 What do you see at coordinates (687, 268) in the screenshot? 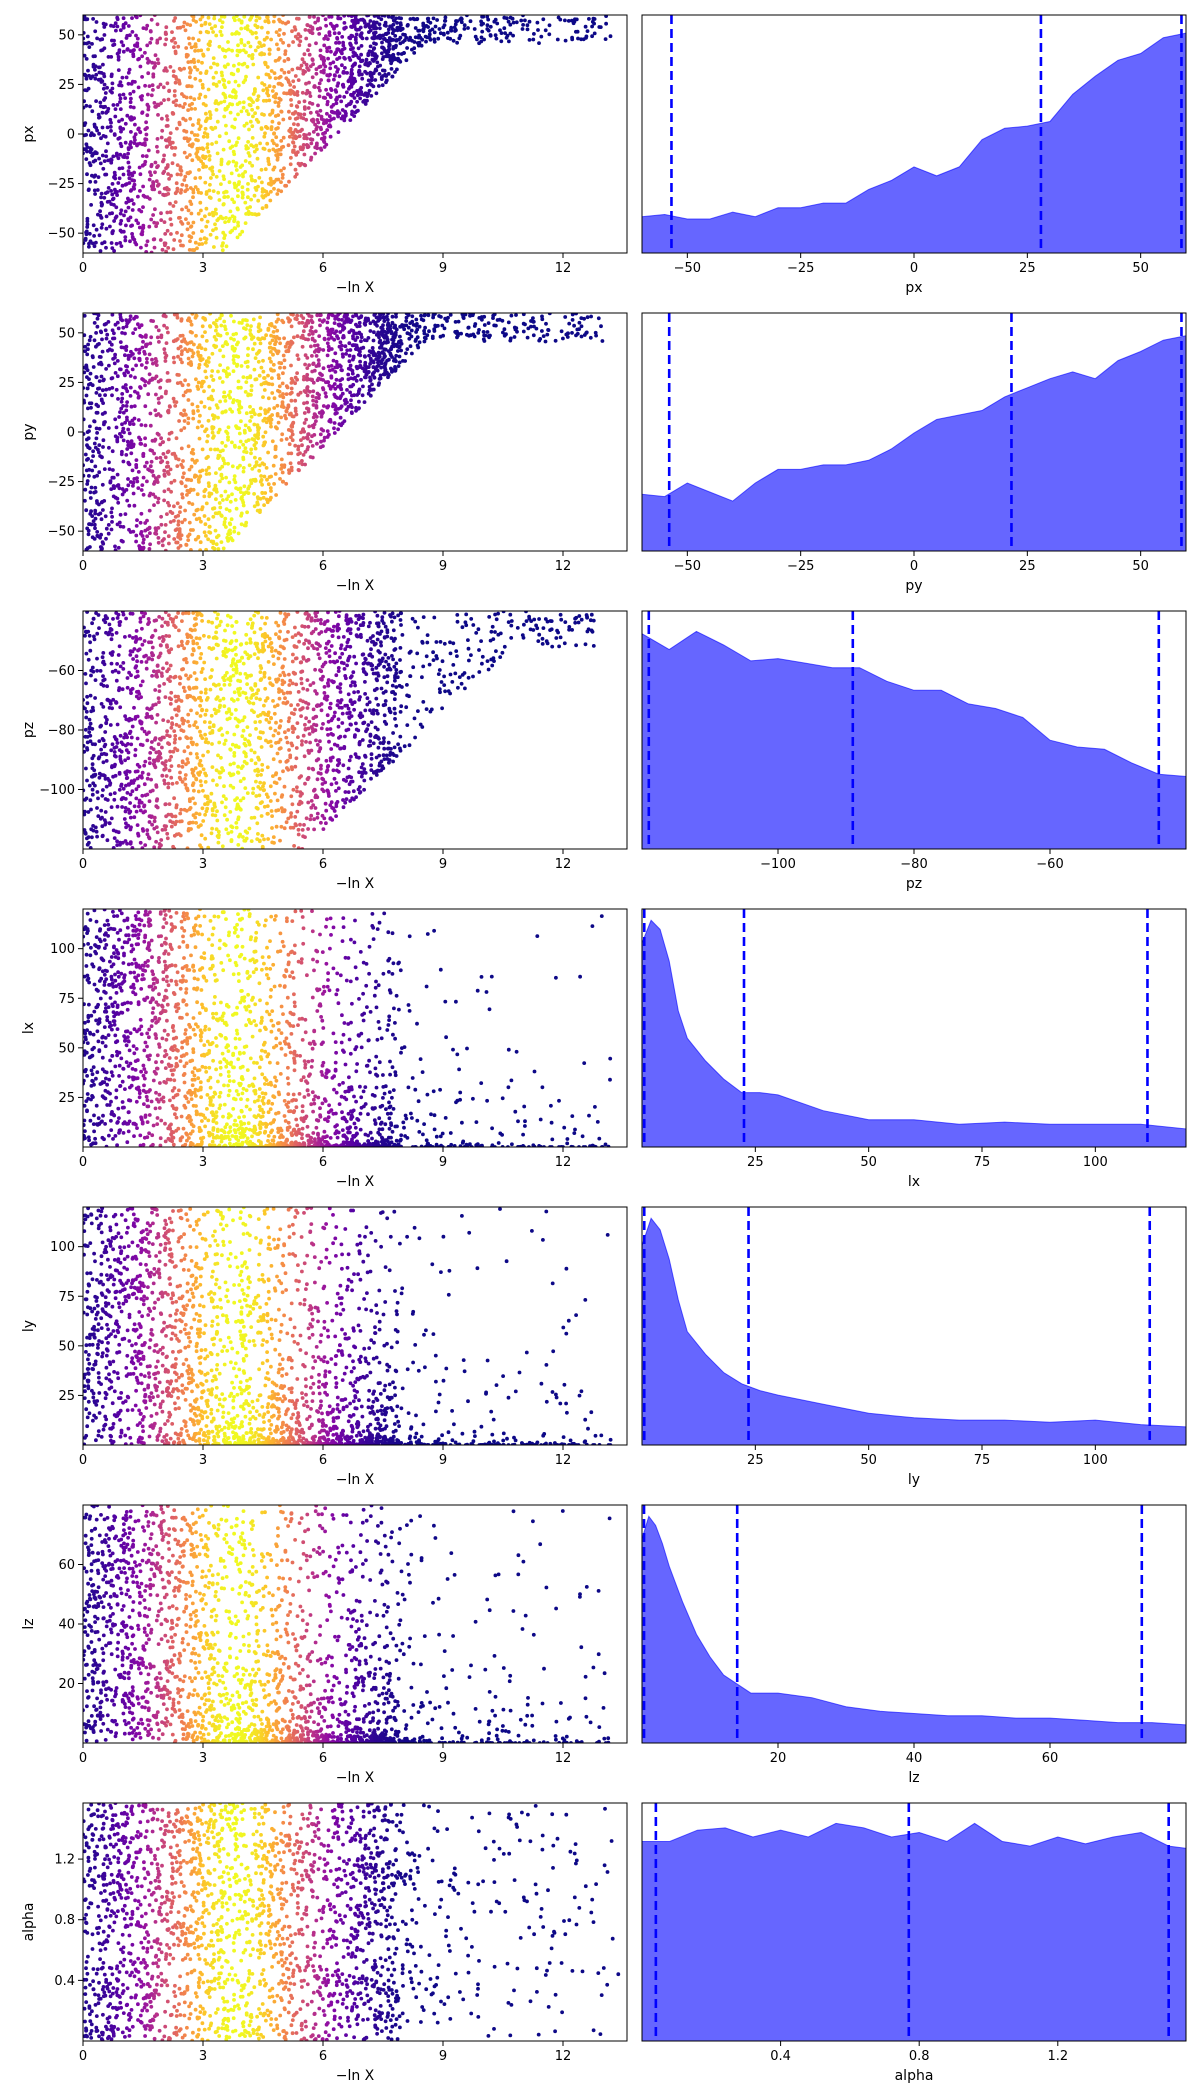
I see `x-tick-label: −50` at bounding box center [687, 268].